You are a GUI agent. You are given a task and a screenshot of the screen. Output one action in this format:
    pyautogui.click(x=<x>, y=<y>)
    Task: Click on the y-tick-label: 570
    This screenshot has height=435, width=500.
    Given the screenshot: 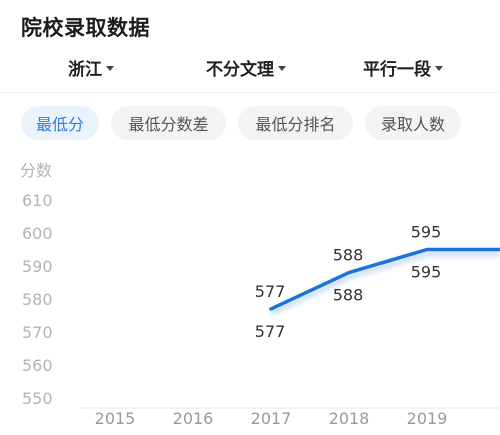 What is the action you would take?
    pyautogui.click(x=37, y=332)
    